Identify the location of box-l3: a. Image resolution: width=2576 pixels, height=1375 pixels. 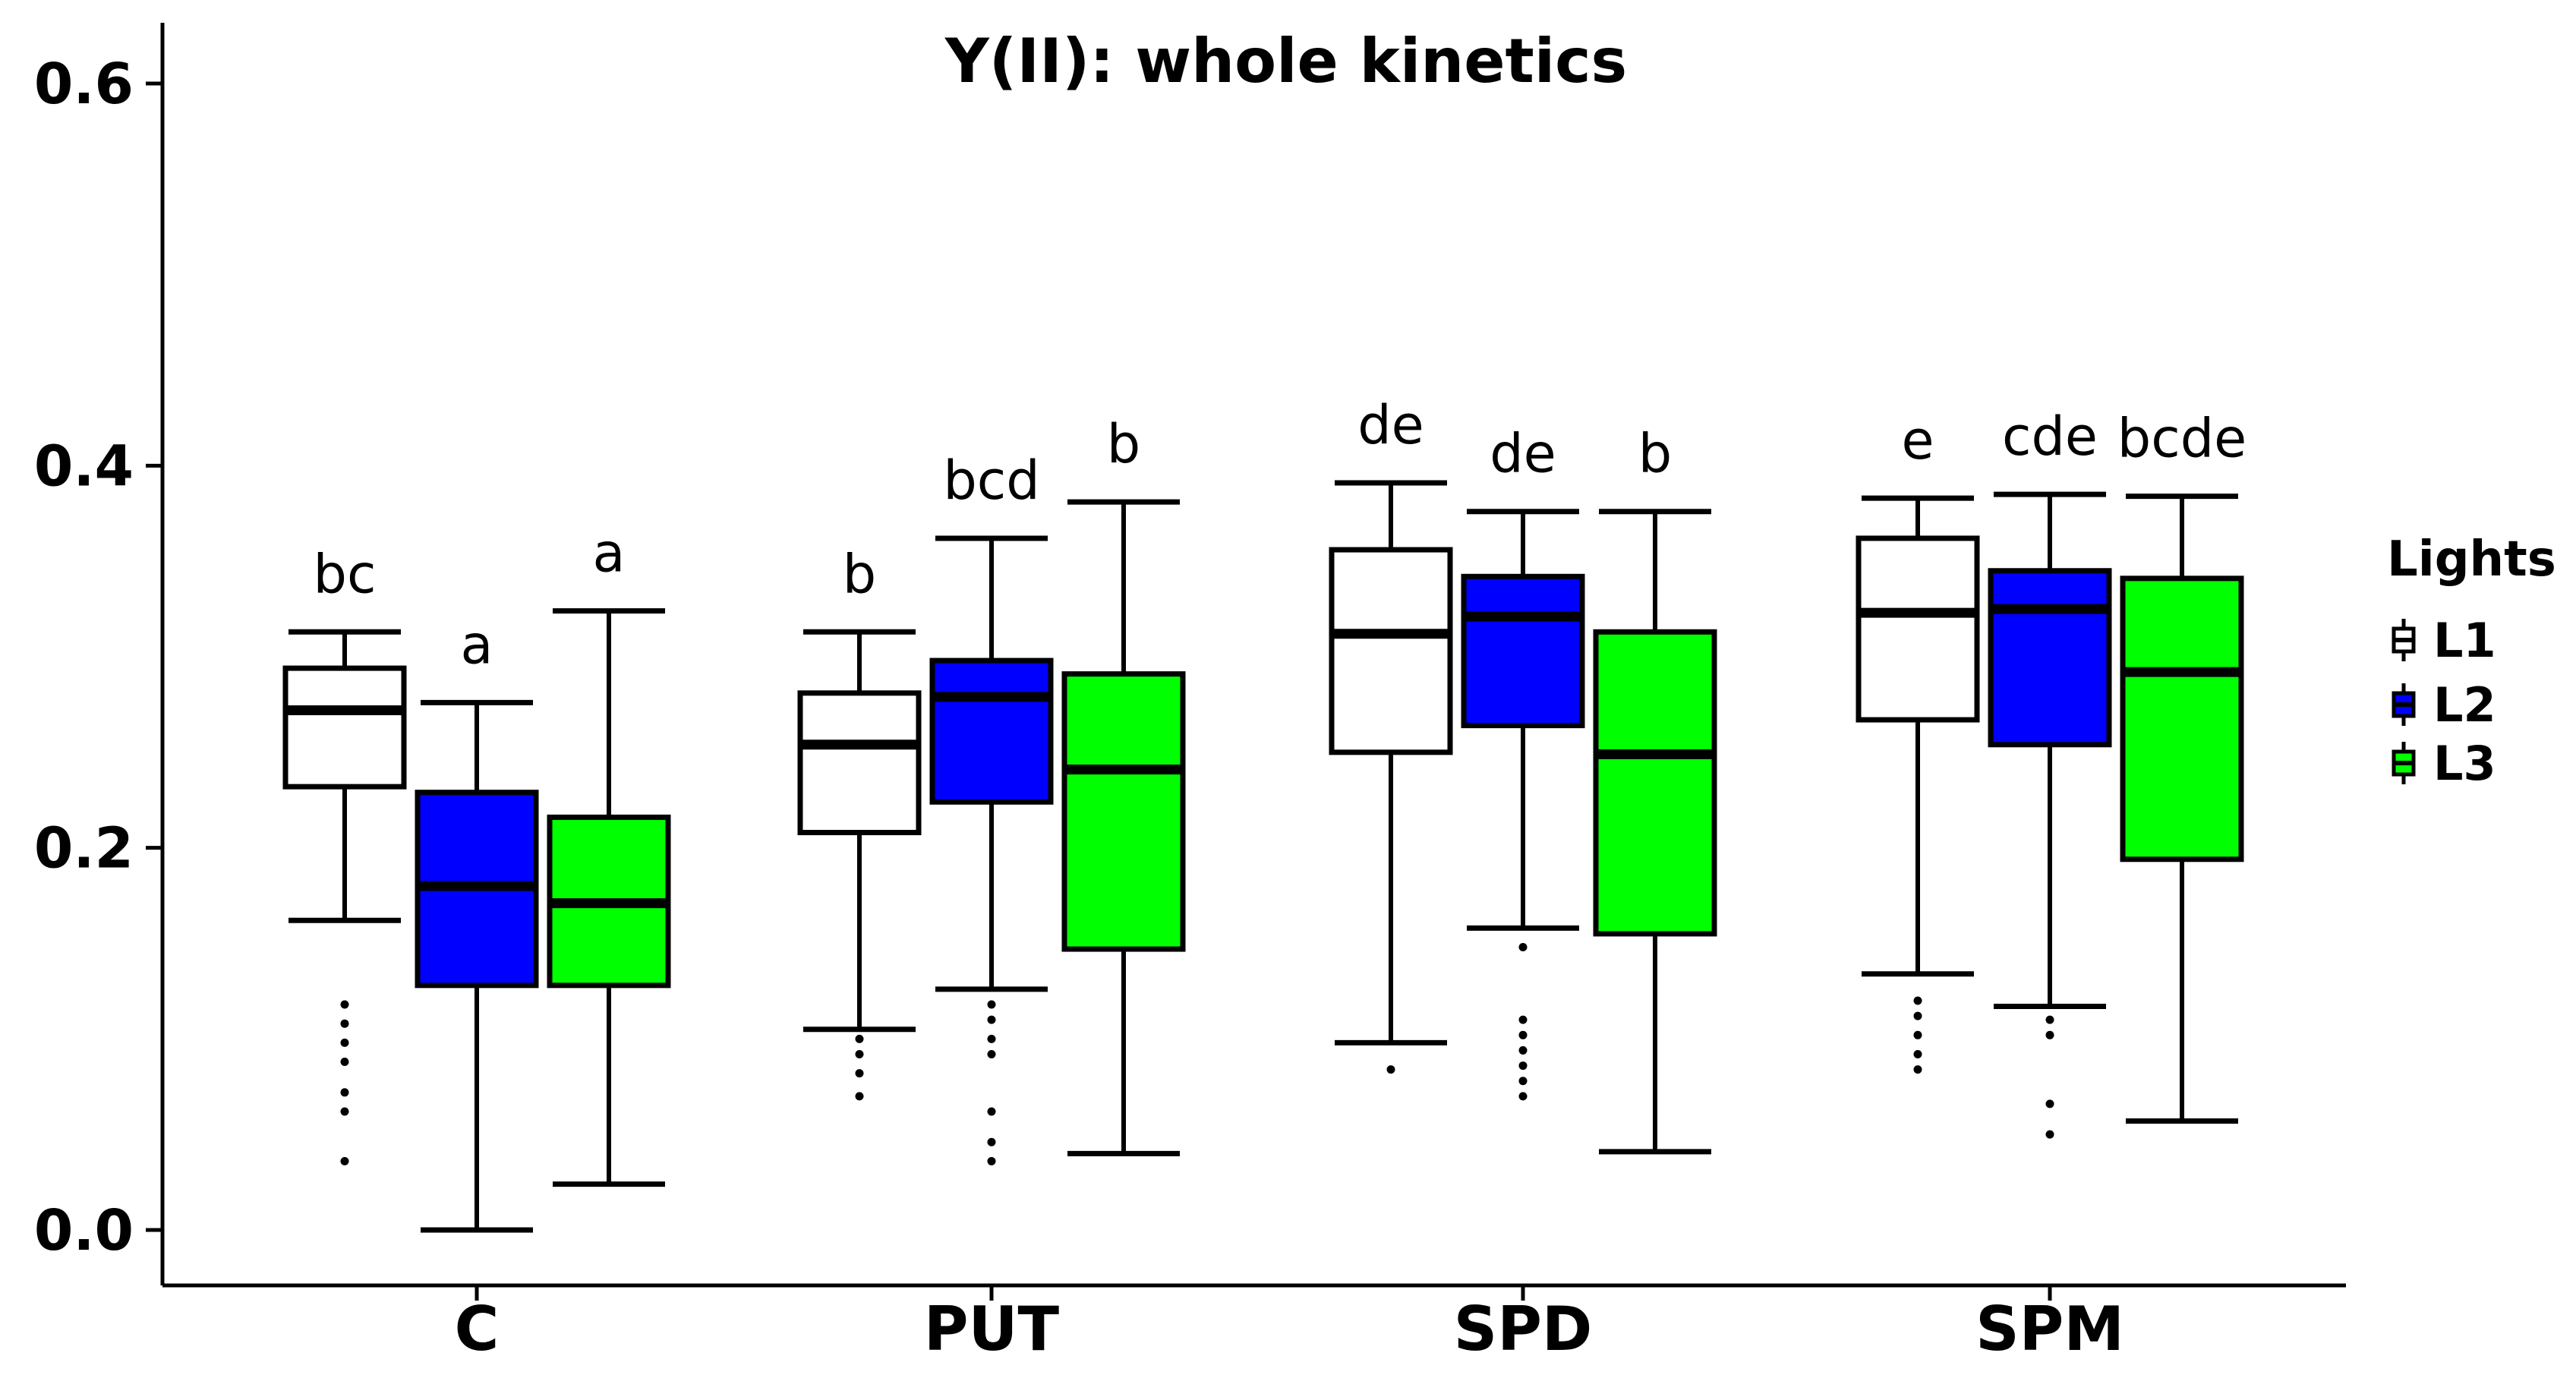
(609, 854).